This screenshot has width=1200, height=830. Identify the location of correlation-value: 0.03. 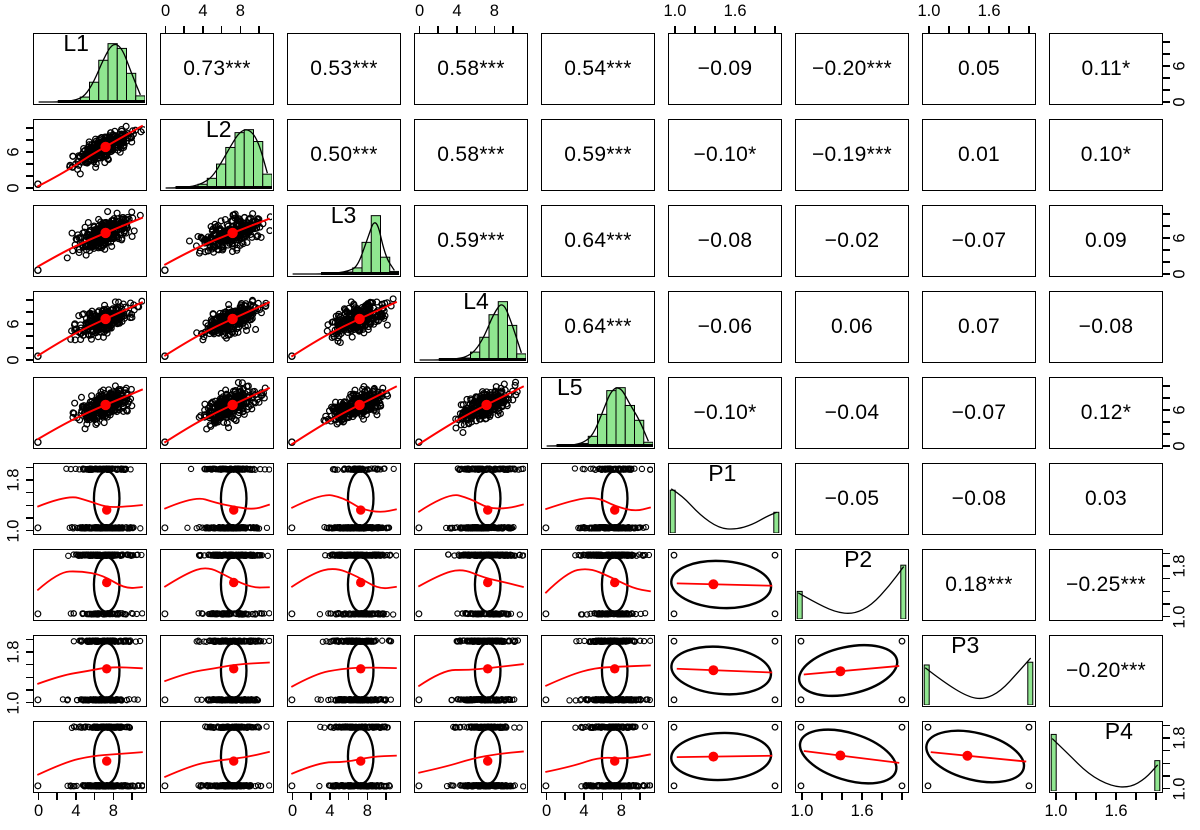
(1106, 498).